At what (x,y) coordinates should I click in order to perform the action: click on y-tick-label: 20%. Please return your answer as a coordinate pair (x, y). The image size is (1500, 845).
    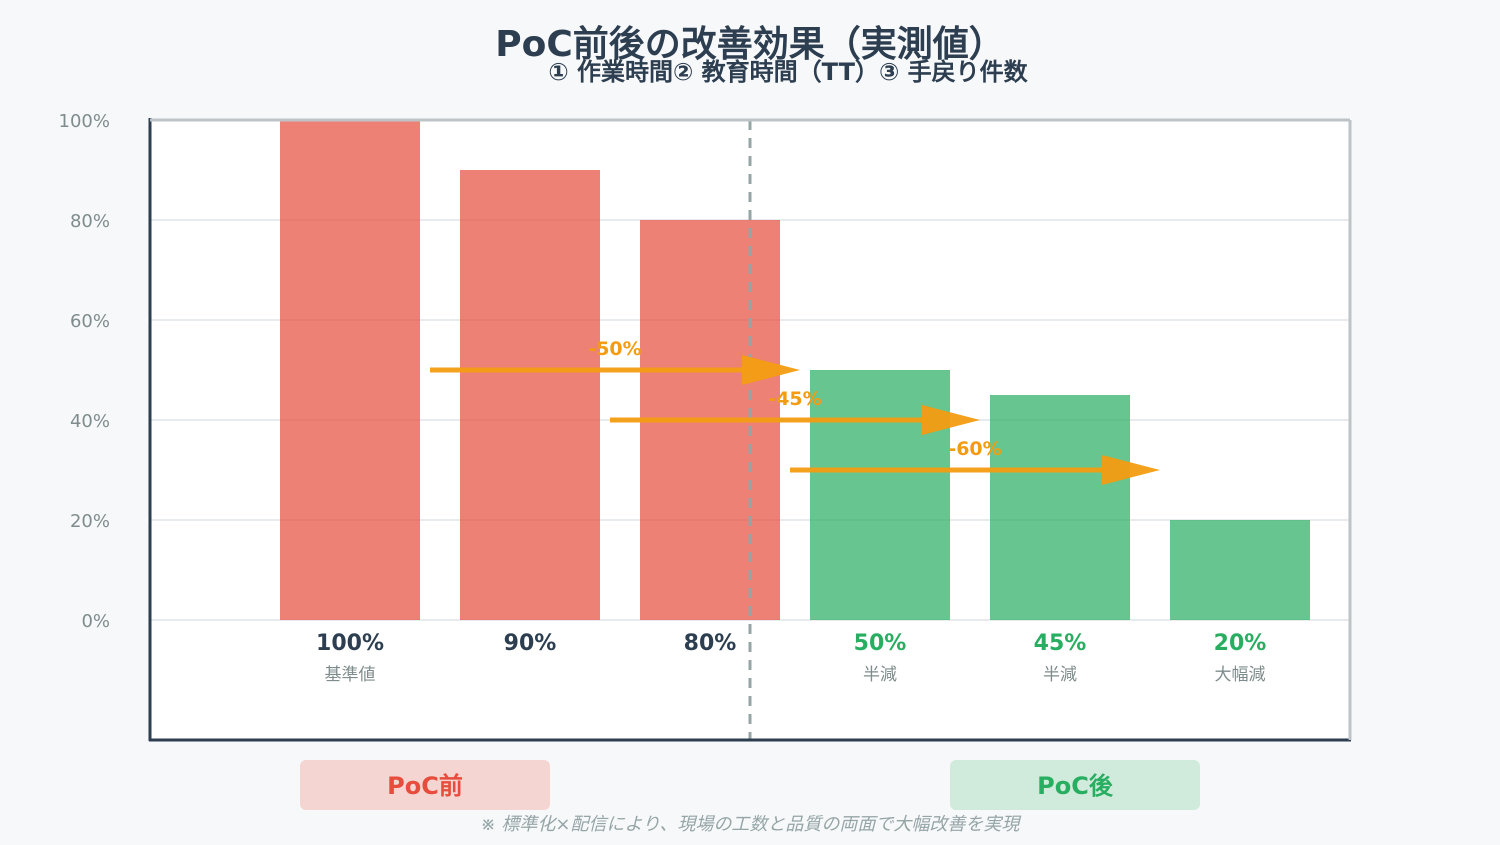
    Looking at the image, I should click on (90, 521).